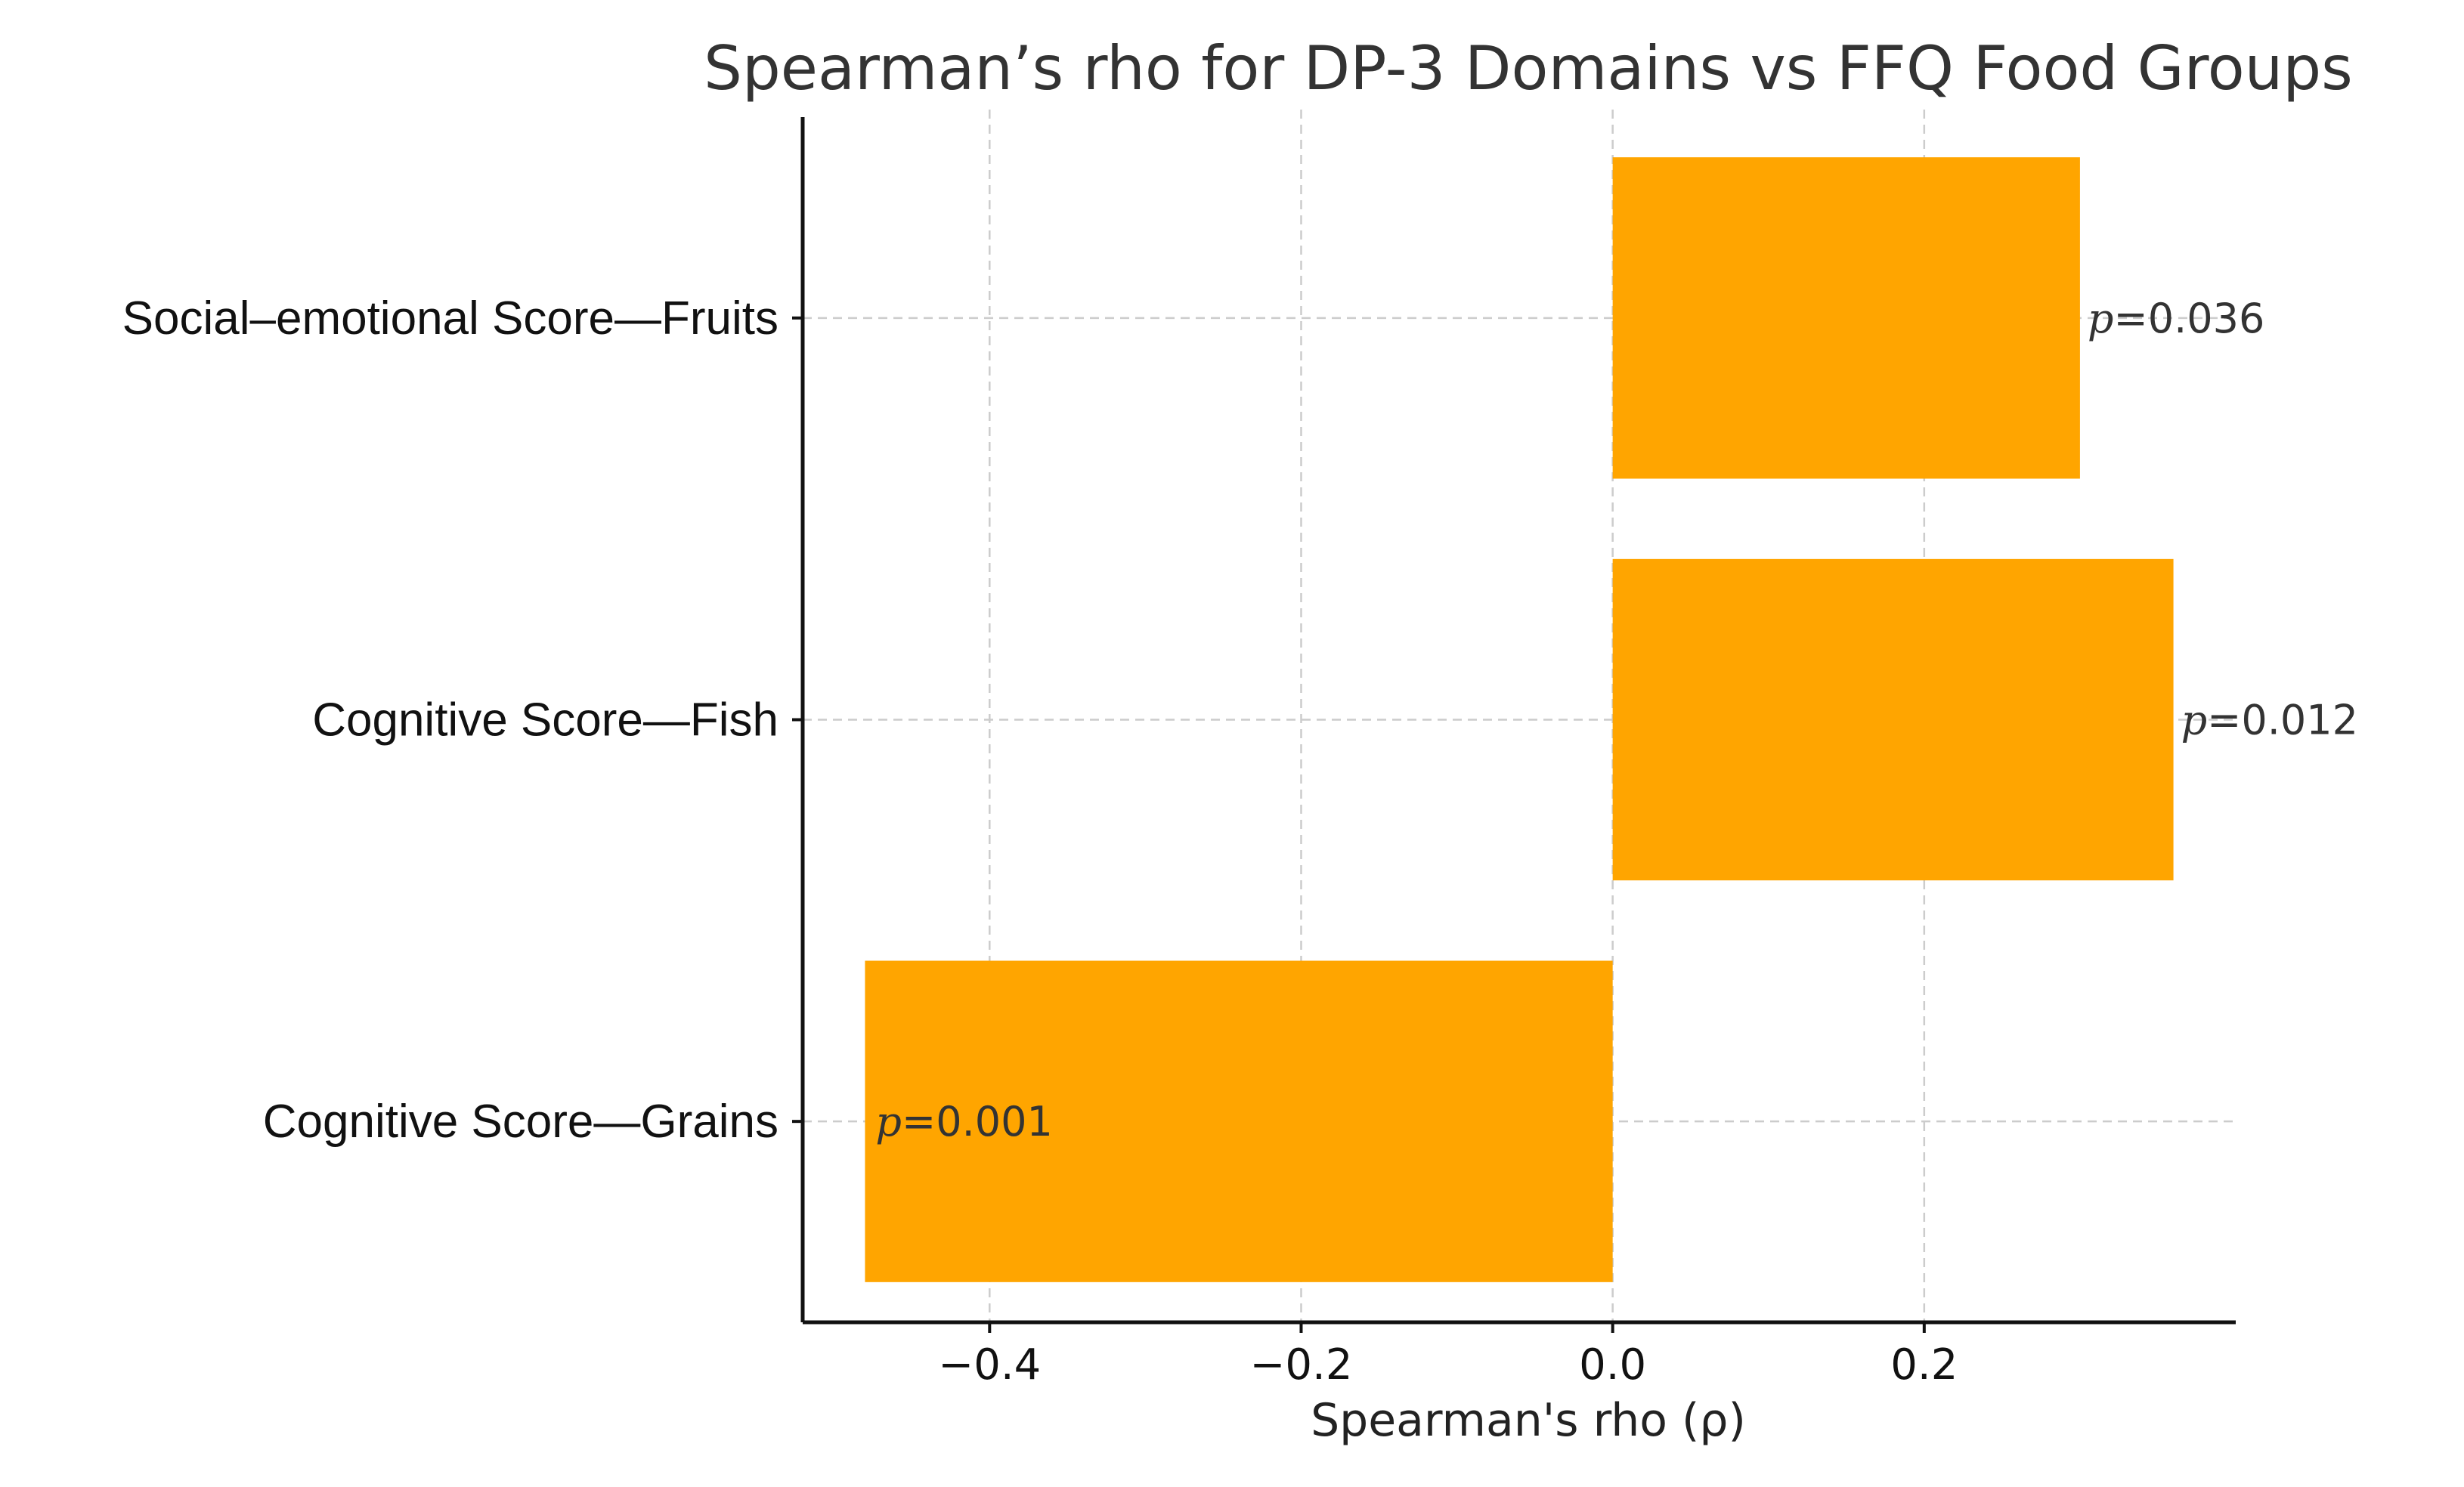 This screenshot has height=1487, width=2464. I want to click on x-tick-label: 0.0, so click(1612, 1365).